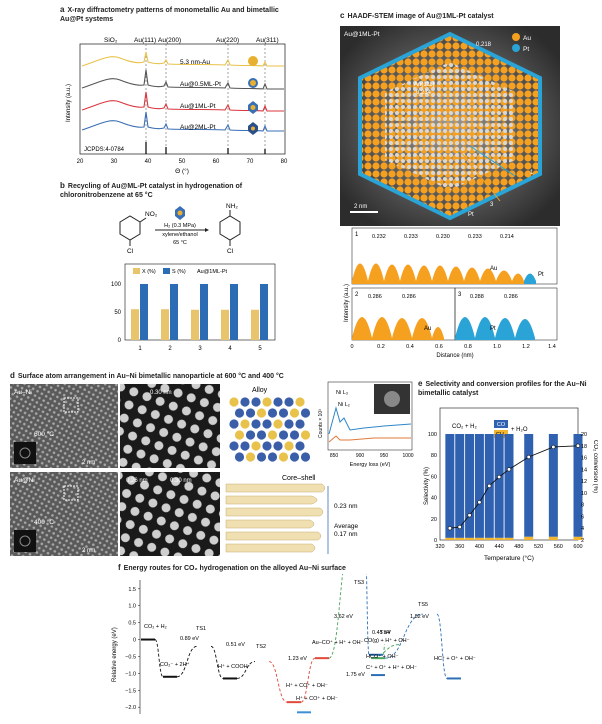 The height and width of the screenshot is (724, 602). I want to click on svg-text: Relative energy (eV), so click(115, 654).